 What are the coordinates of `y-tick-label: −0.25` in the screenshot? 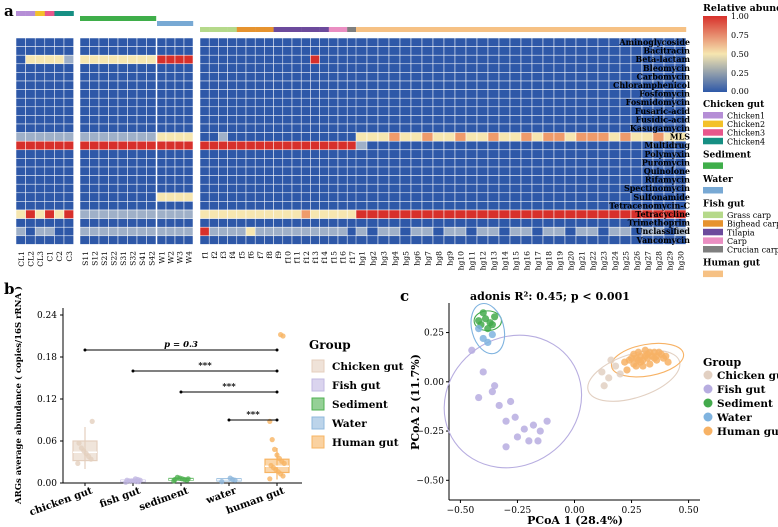 It's located at (430, 432).